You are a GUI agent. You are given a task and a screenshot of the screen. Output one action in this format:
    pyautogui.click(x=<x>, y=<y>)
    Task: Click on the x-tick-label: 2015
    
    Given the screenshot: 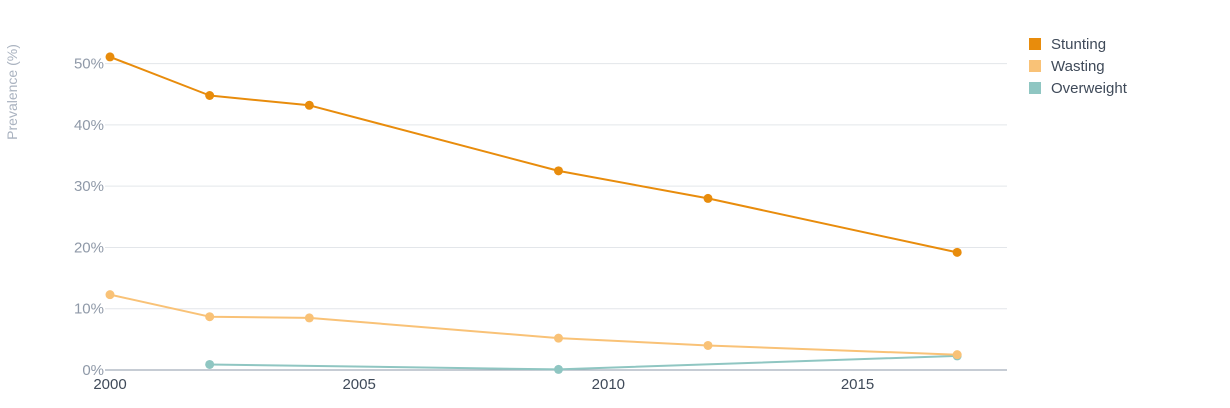 What is the action you would take?
    pyautogui.click(x=857, y=384)
    